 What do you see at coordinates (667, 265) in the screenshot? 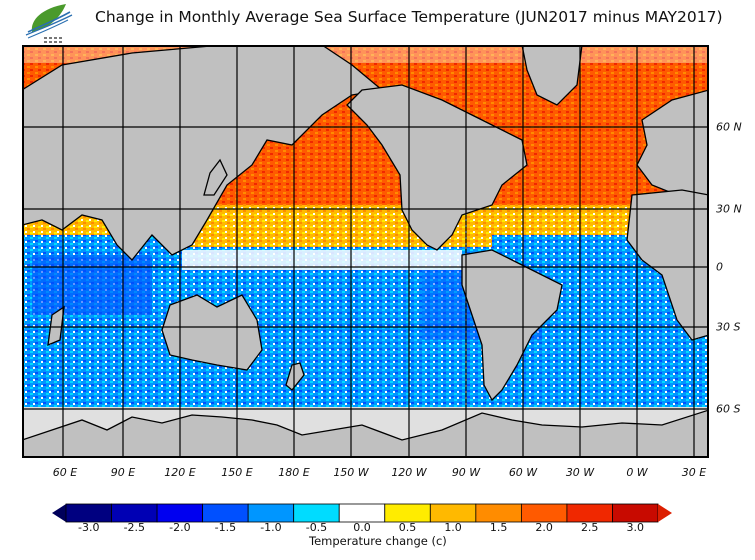
I see `land-africa` at bounding box center [667, 265].